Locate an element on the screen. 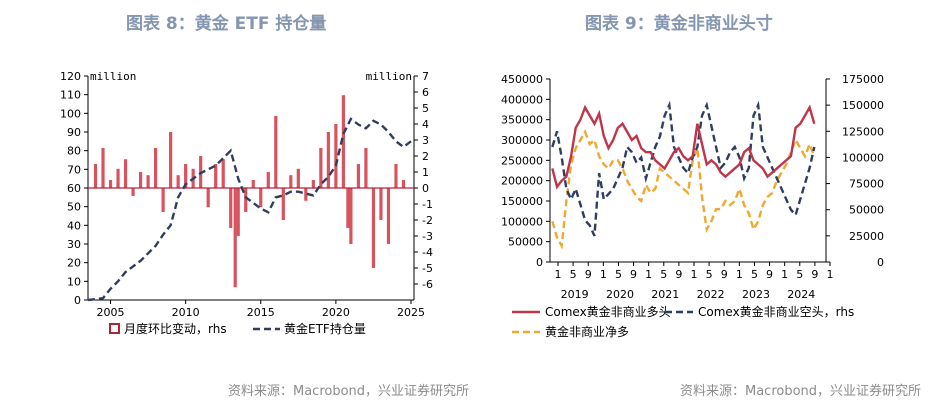 The height and width of the screenshot is (406, 943). legend-label-bars: 月度环比变动，rhs is located at coordinates (175, 328).